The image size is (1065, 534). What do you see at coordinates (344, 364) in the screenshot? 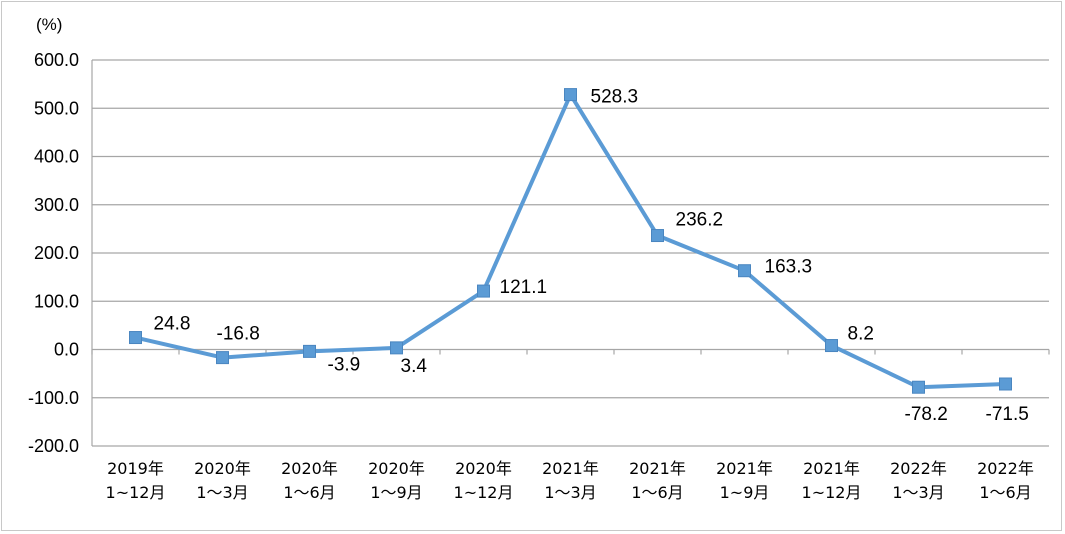
I see `data-label: -3.9` at bounding box center [344, 364].